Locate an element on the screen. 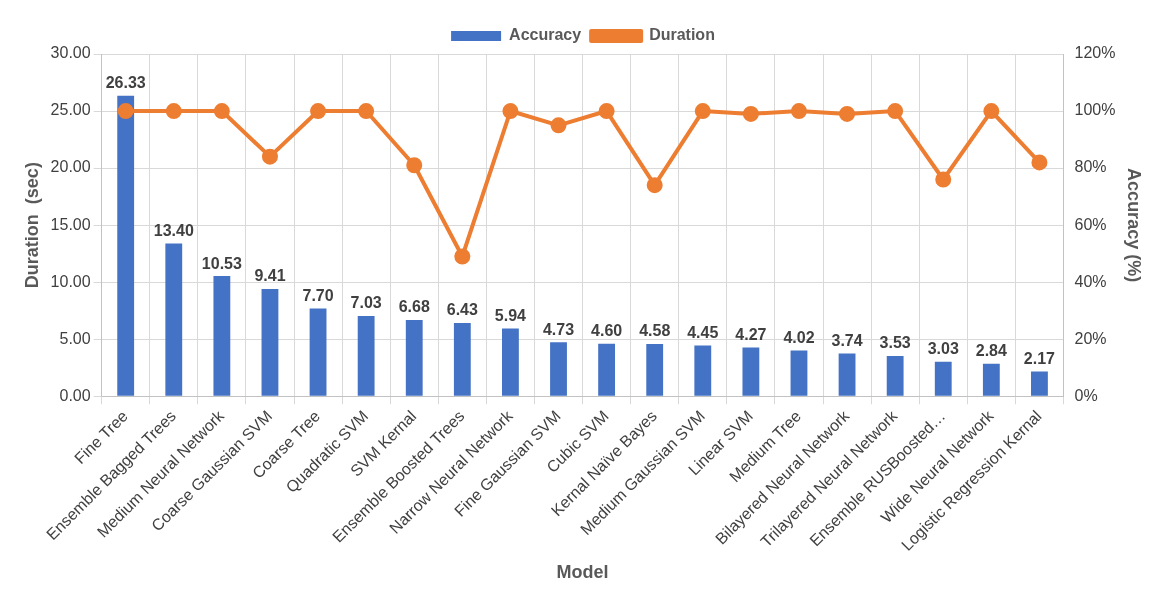 This screenshot has width=1168, height=600. data-label: 2.17 is located at coordinates (1039, 358).